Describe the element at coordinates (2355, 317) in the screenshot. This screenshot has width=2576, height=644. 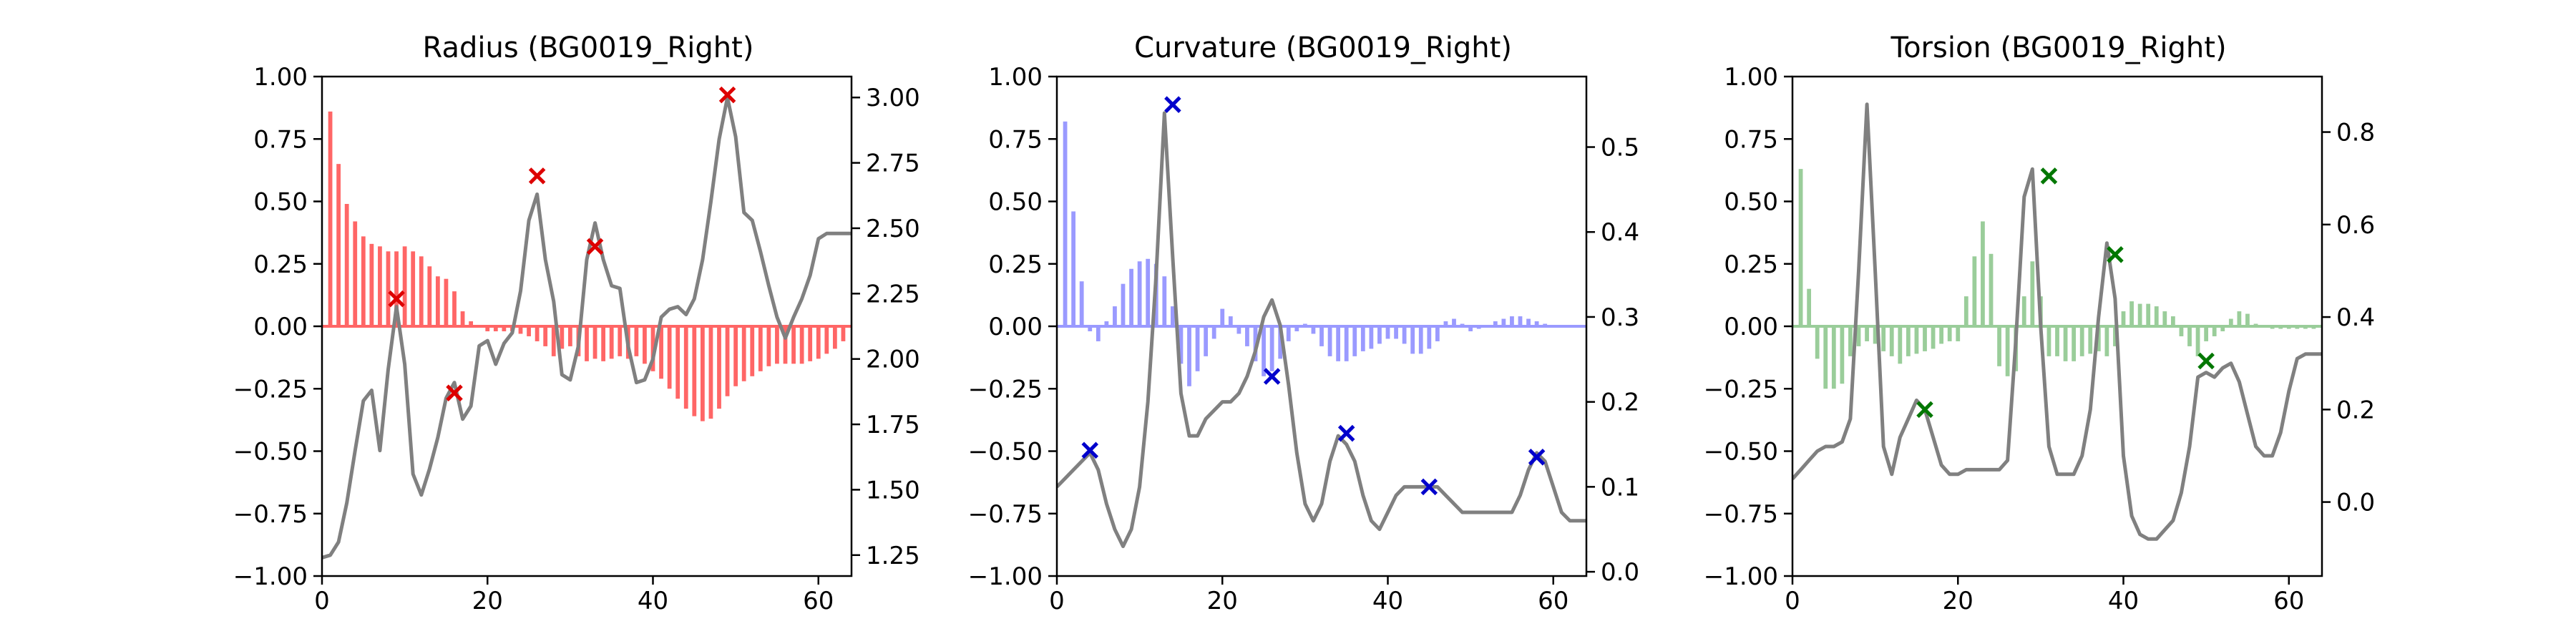
I see `y-right-tick-label: 0.4` at that location.